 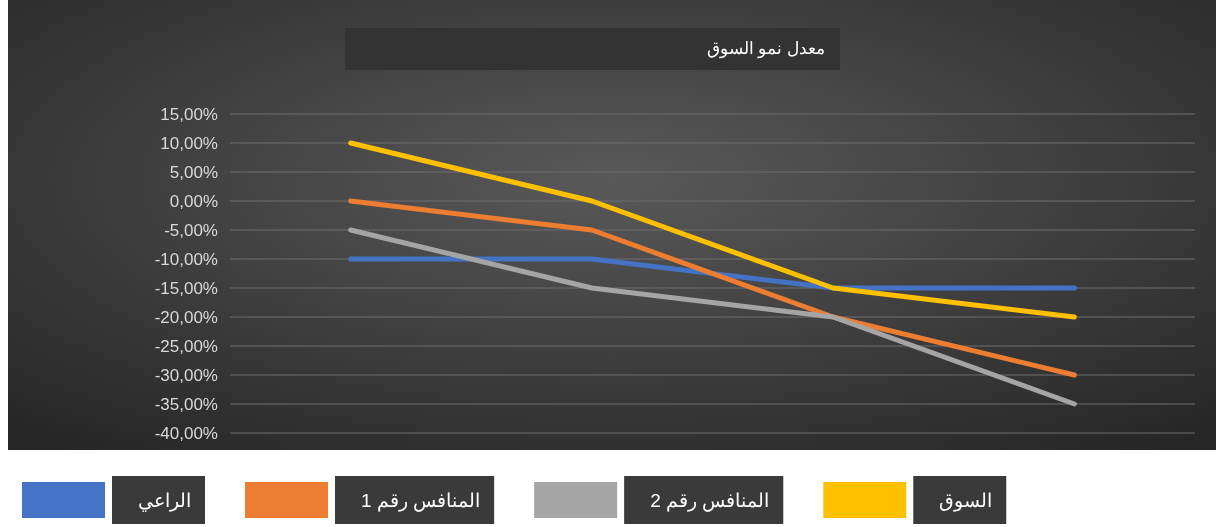 What do you see at coordinates (710, 501) in the screenshot?
I see `legend-label: المنافس رقم 2` at bounding box center [710, 501].